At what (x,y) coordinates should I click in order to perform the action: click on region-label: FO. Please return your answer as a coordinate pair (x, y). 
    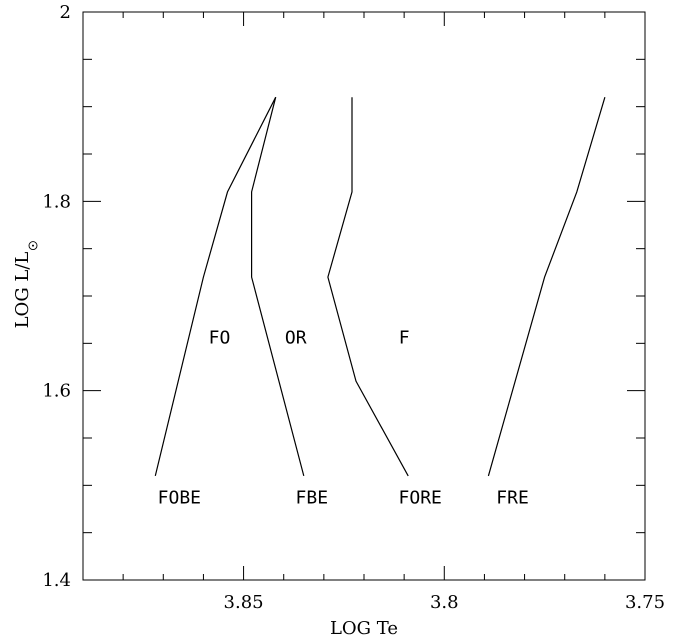
    Looking at the image, I should click on (220, 338).